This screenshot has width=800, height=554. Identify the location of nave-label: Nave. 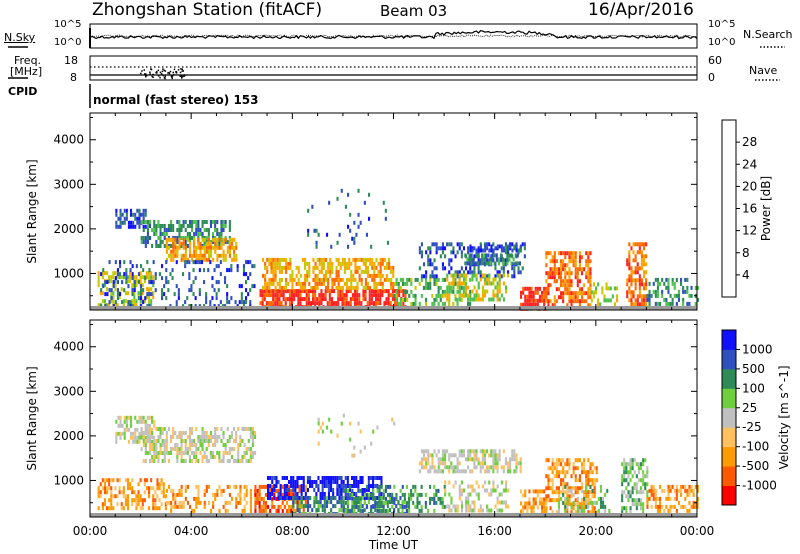
(763, 70).